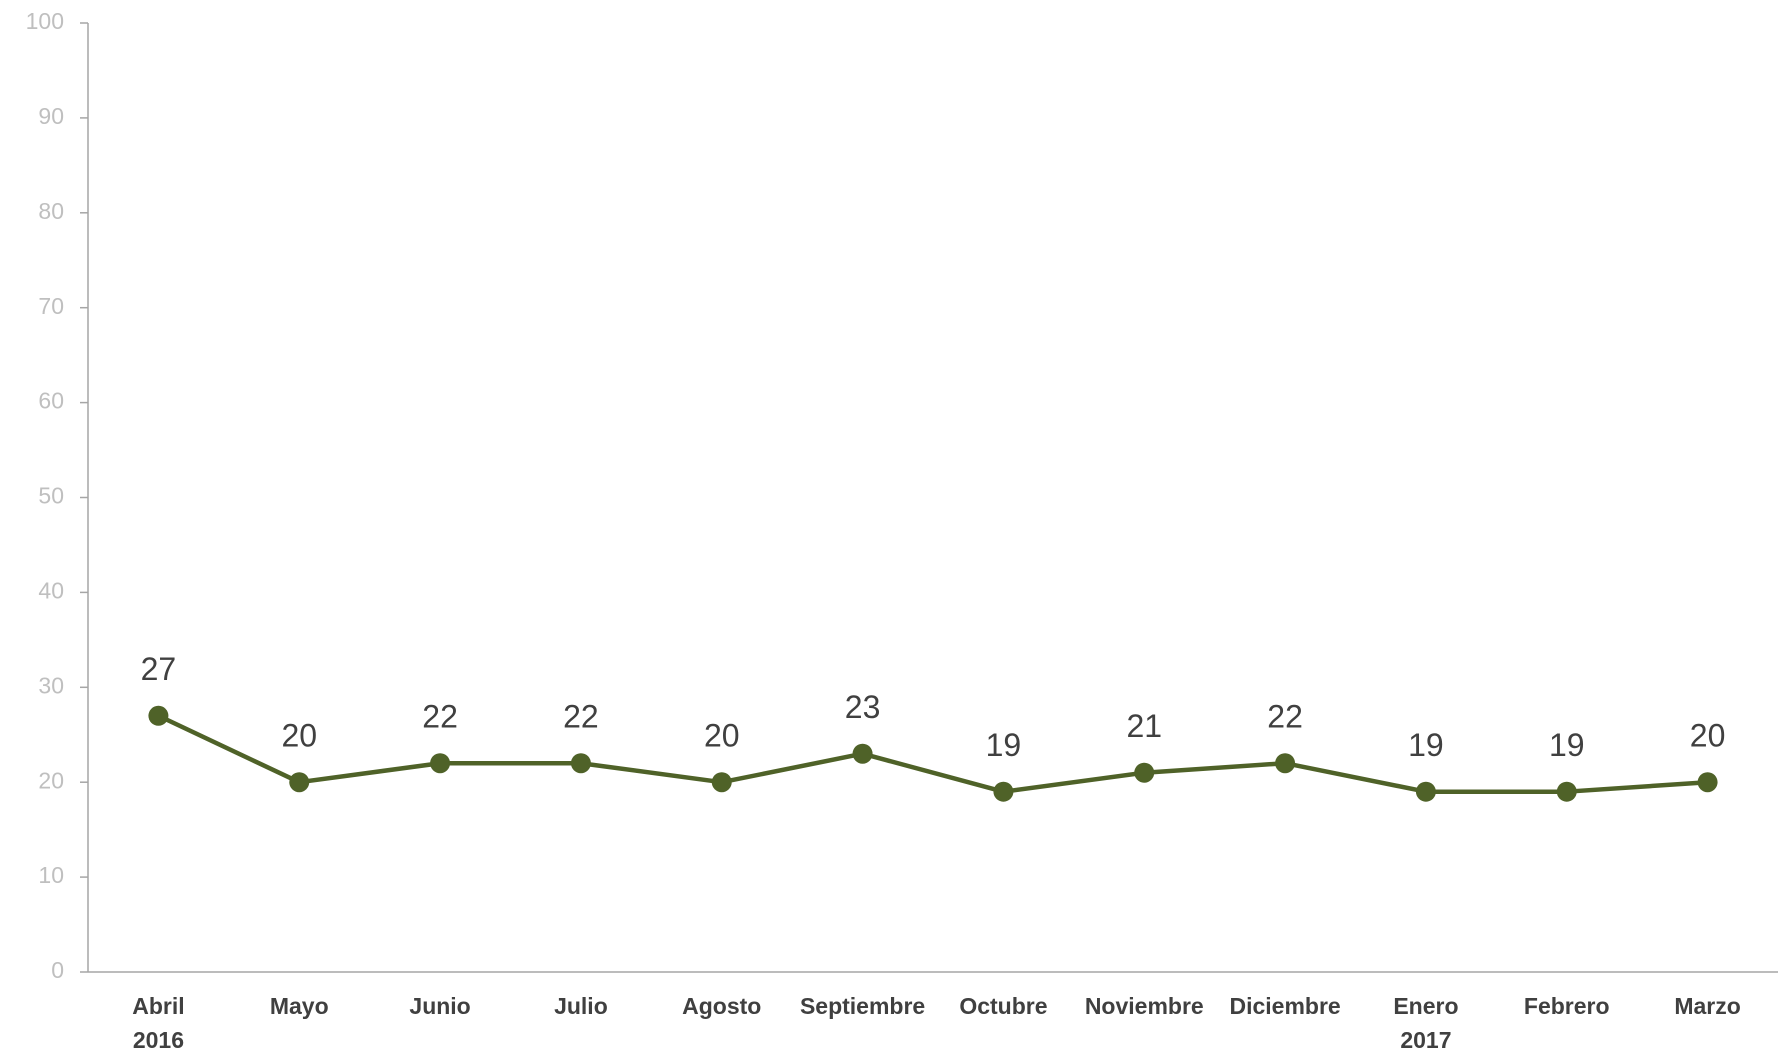  What do you see at coordinates (932, 753) in the screenshot?
I see `line` at bounding box center [932, 753].